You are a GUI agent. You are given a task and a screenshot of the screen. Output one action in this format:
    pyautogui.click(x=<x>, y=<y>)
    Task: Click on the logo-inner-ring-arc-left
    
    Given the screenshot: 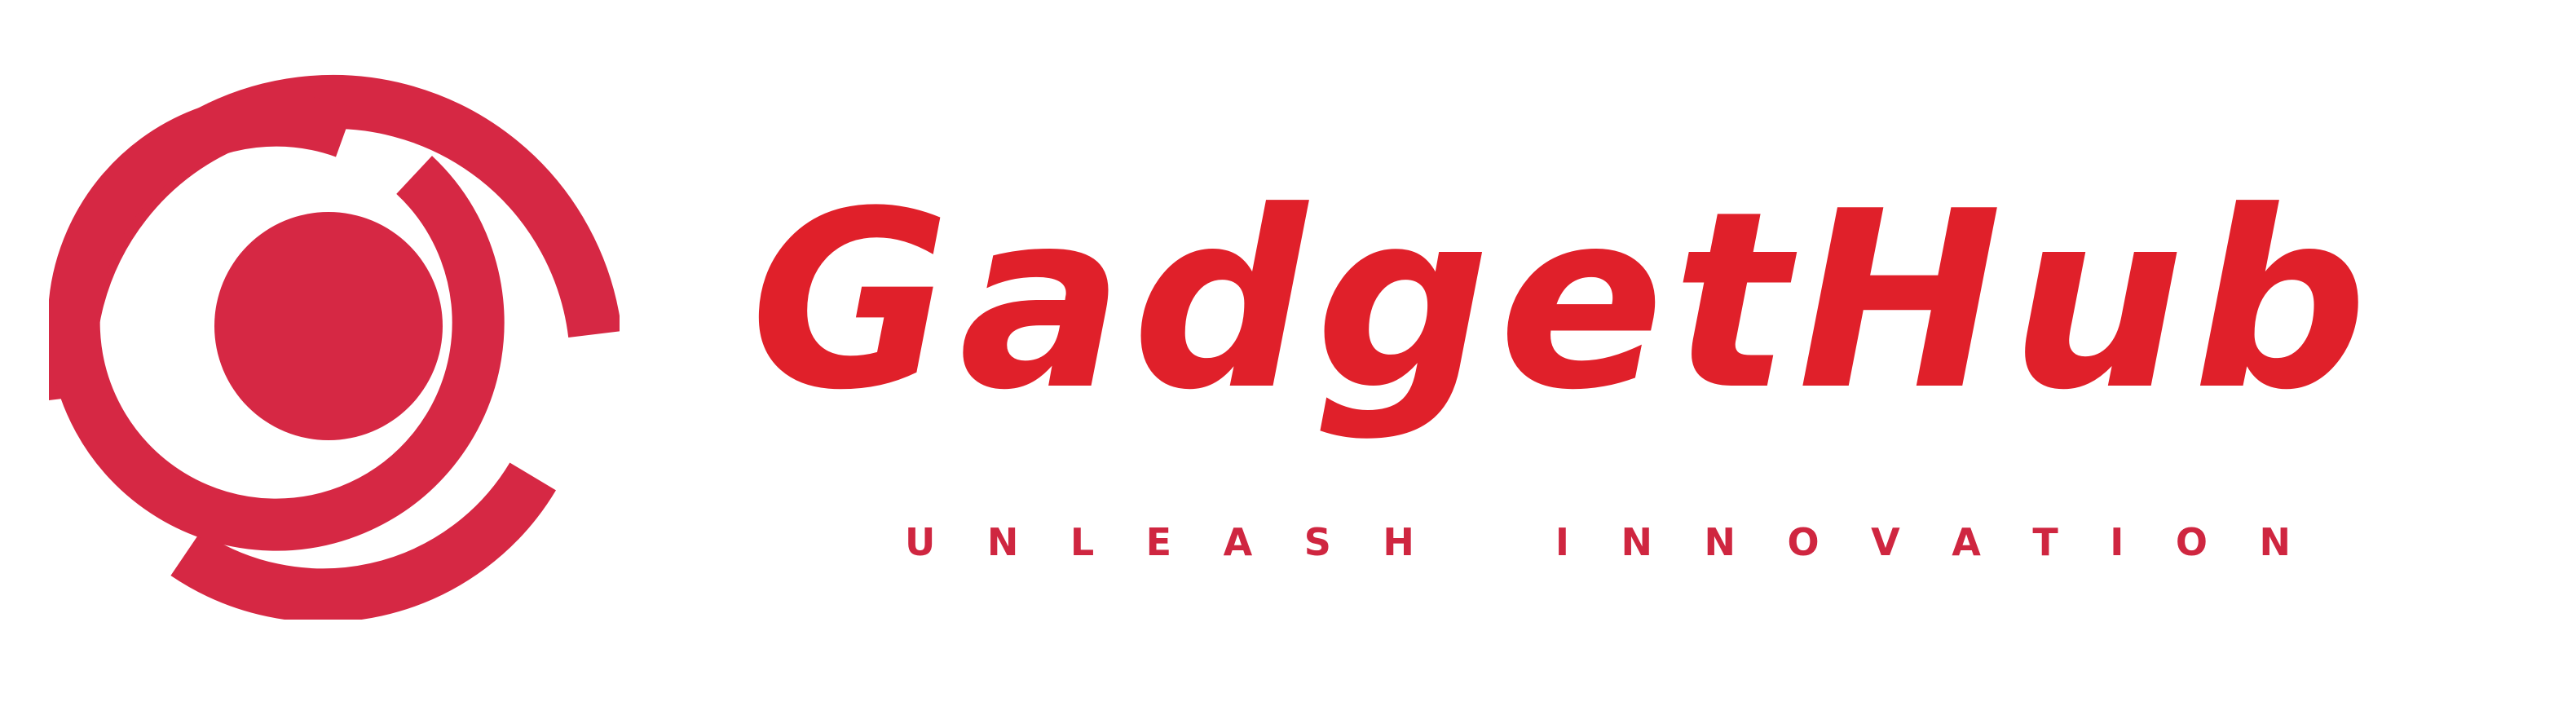 What is the action you would take?
    pyautogui.click(x=277, y=322)
    